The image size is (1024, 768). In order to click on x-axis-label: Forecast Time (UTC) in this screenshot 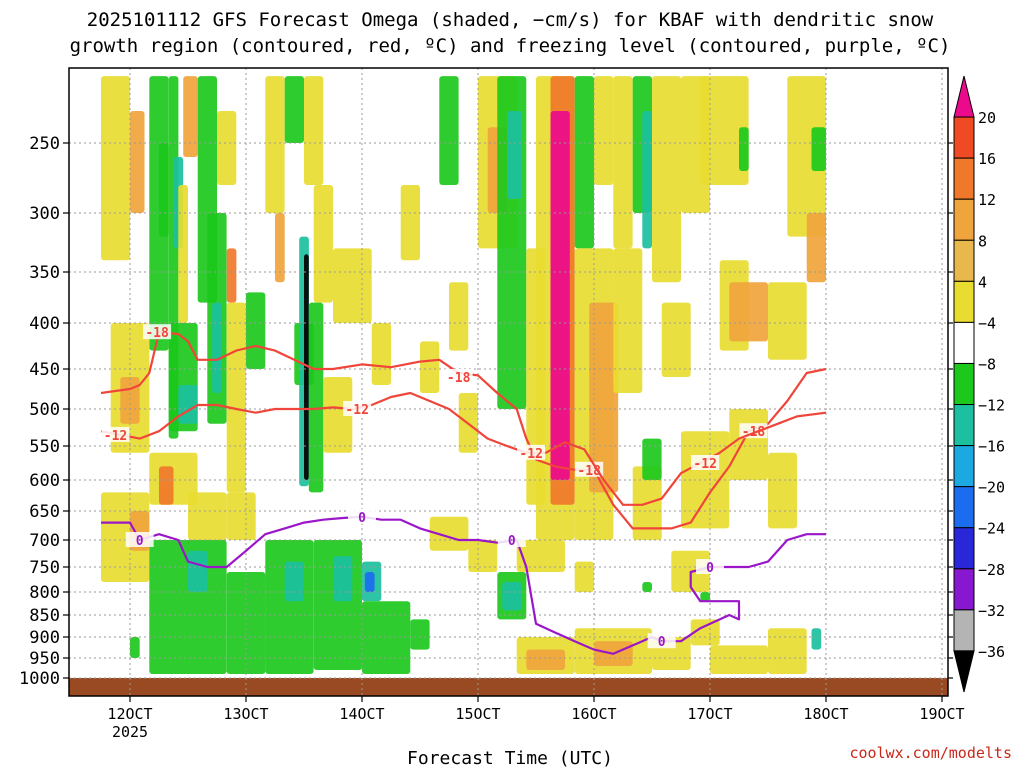, I will do `click(510, 758)`.